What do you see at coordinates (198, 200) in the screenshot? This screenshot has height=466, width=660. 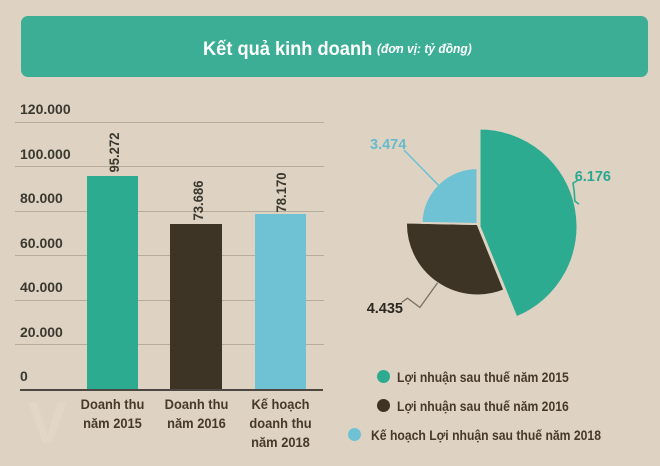 I see `svg-text: 73.686` at bounding box center [198, 200].